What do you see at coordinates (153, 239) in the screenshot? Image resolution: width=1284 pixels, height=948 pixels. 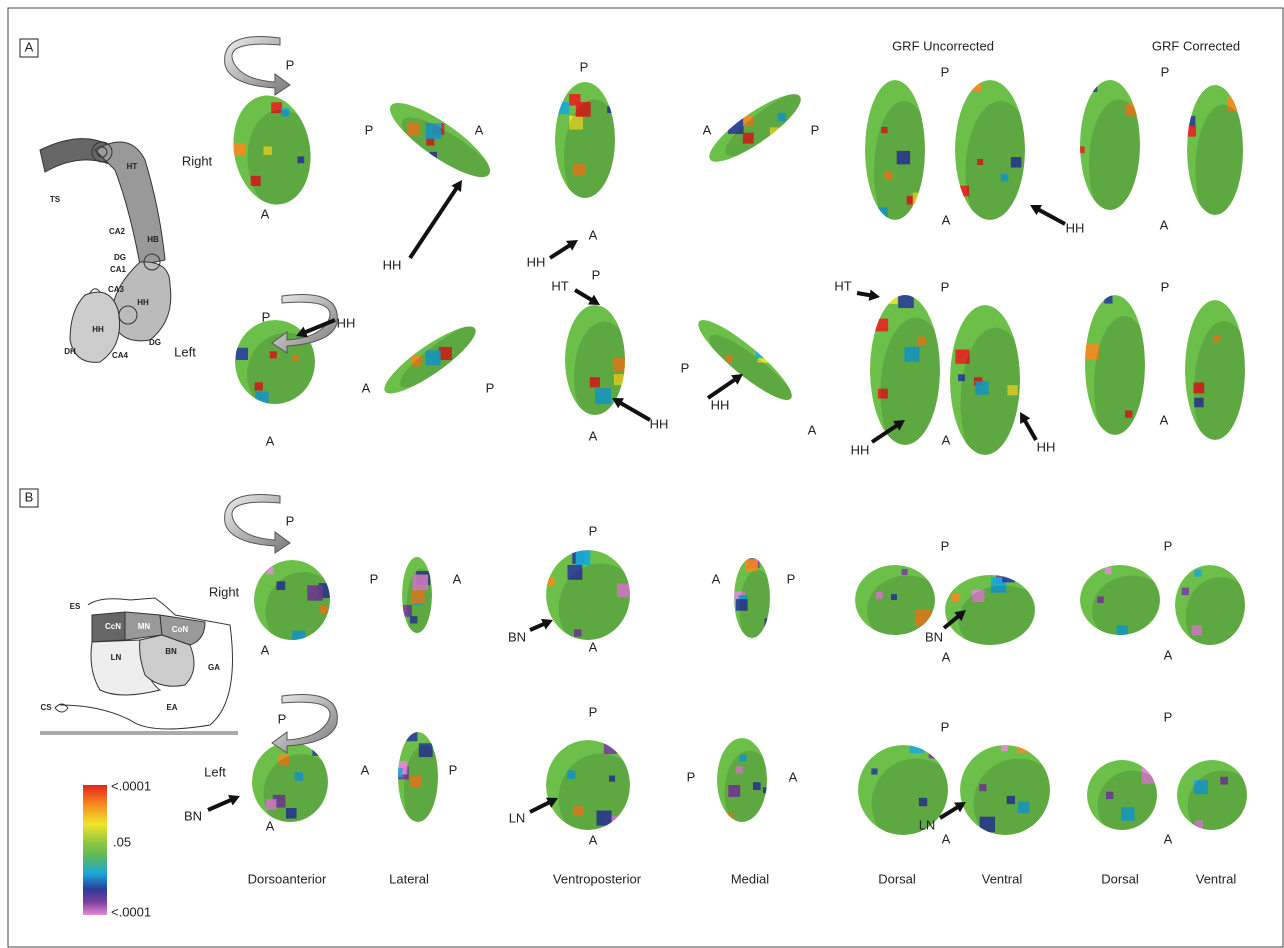 I see `diagram-label: HB` at bounding box center [153, 239].